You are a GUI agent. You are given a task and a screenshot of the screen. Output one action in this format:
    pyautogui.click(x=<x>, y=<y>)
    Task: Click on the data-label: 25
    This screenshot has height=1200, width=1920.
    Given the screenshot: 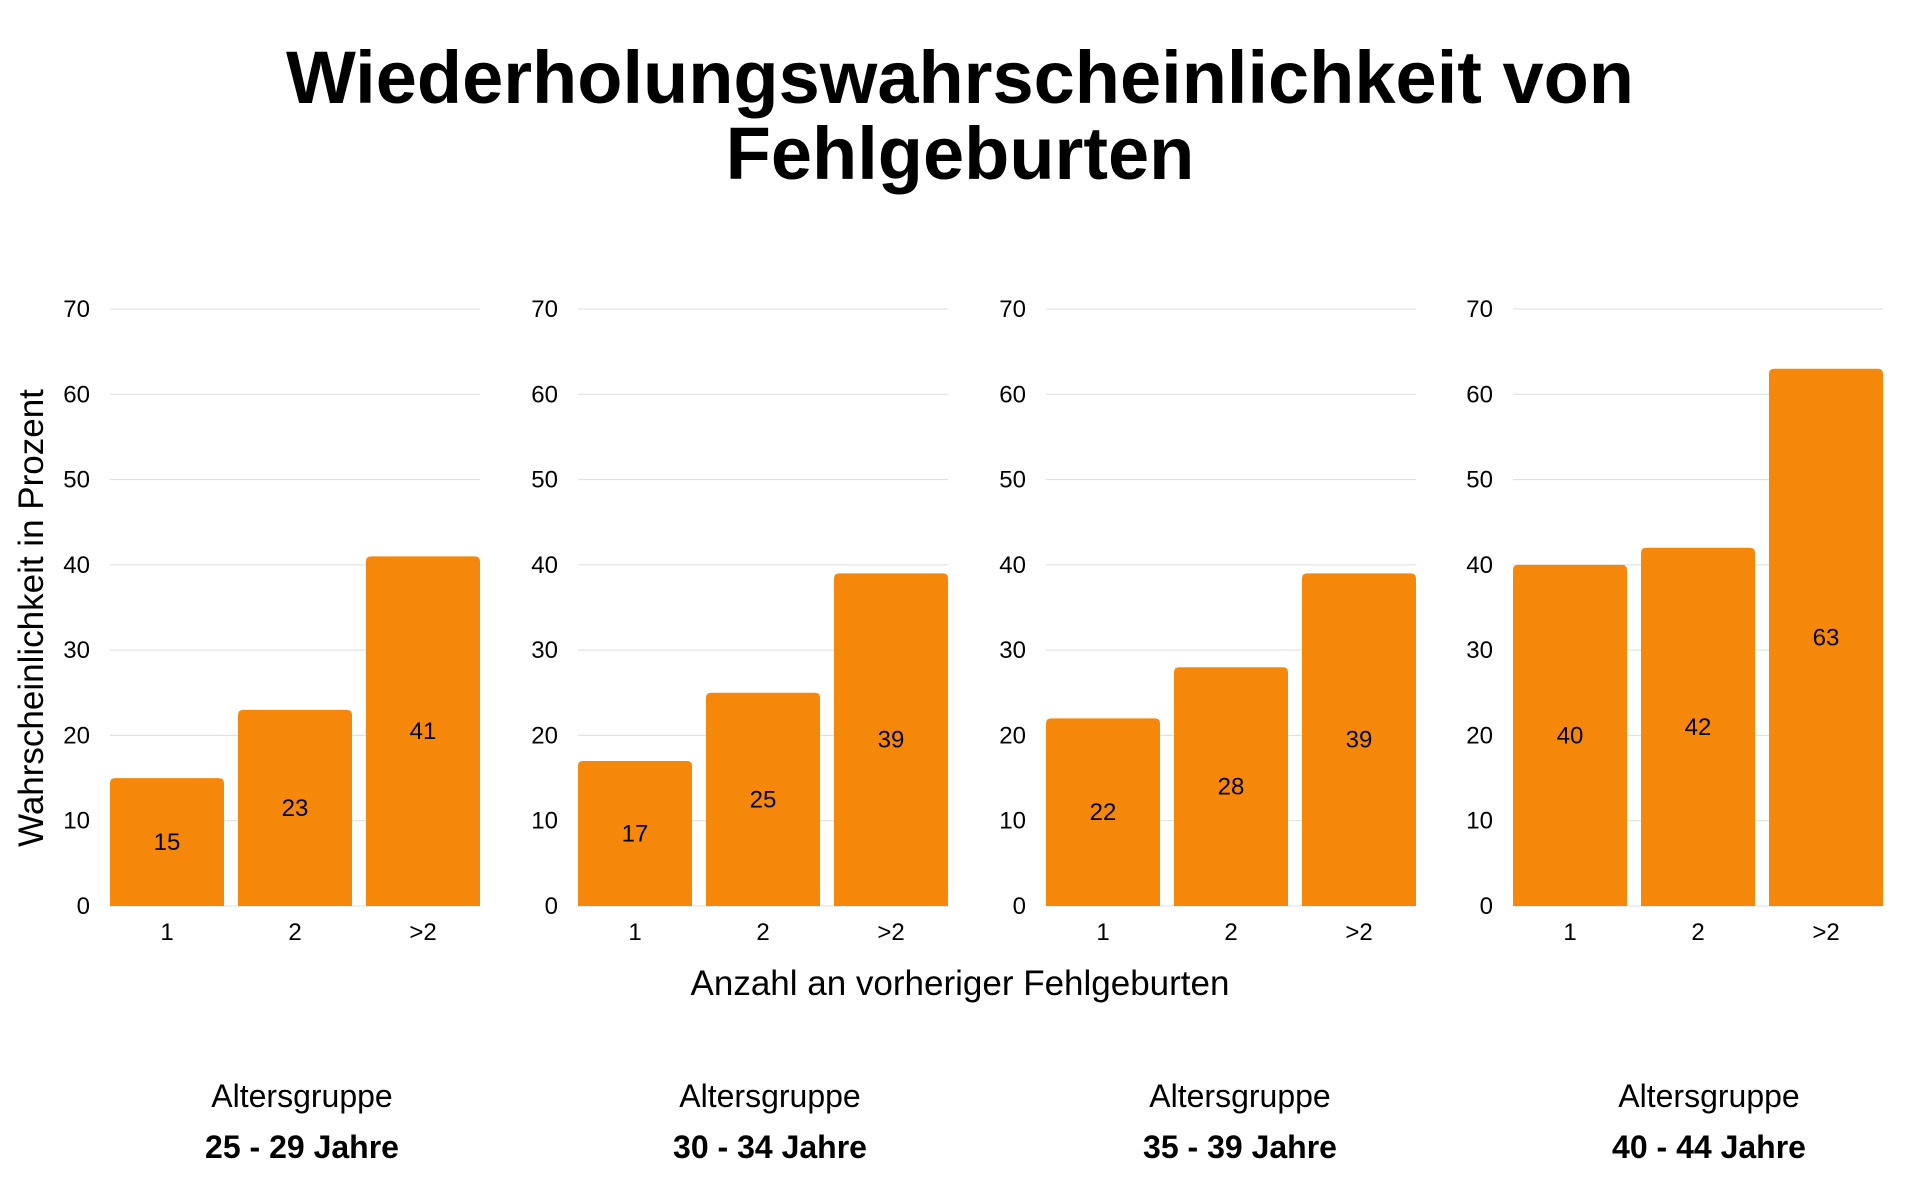 What is the action you would take?
    pyautogui.click(x=763, y=799)
    